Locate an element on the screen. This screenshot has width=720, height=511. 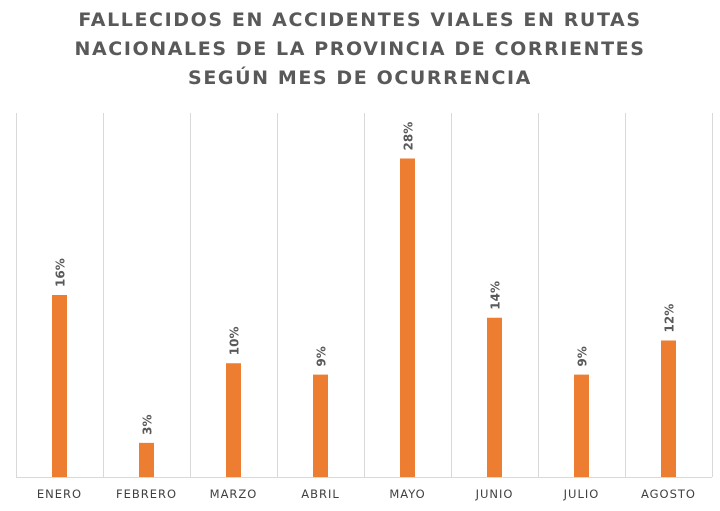
data-label: 3% is located at coordinates (148, 425).